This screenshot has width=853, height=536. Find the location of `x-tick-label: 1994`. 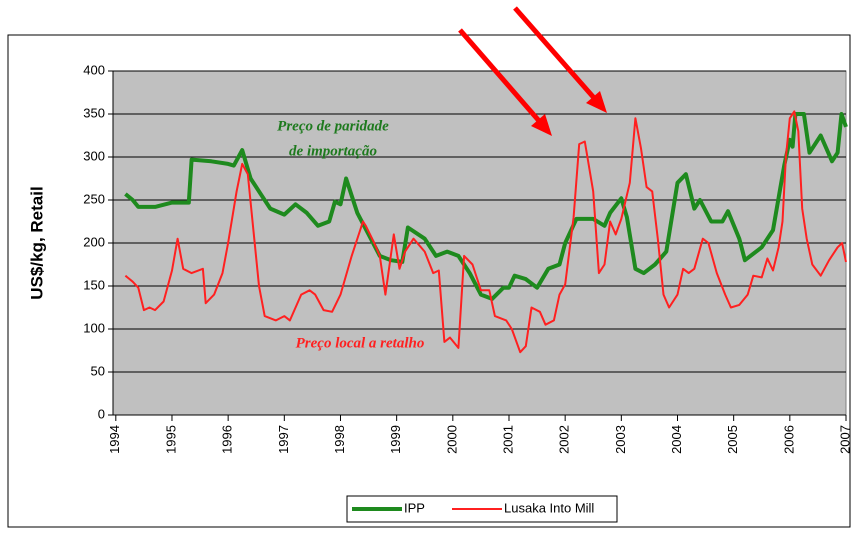

x-tick-label: 1994 is located at coordinates (114, 439).